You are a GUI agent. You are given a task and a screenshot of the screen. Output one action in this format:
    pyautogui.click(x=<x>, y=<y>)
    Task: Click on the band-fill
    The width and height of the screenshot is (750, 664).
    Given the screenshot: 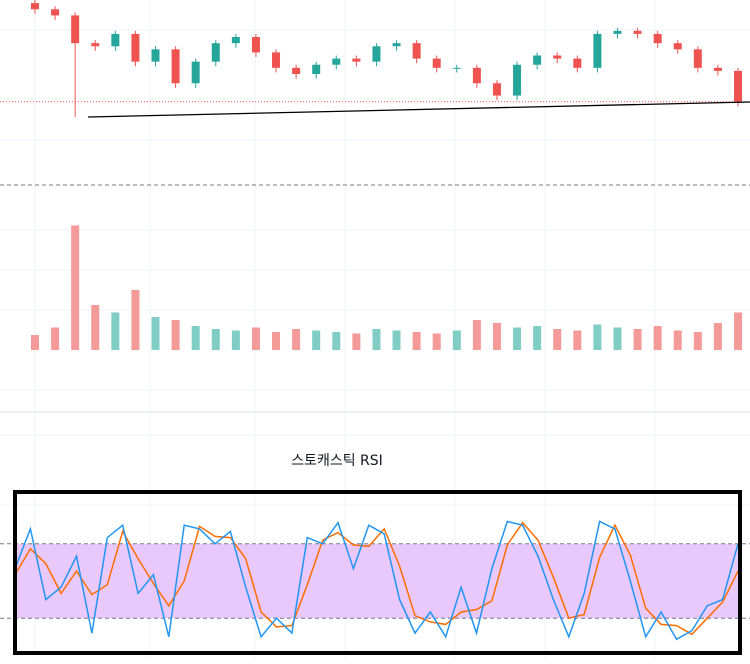 What is the action you would take?
    pyautogui.click(x=377, y=581)
    